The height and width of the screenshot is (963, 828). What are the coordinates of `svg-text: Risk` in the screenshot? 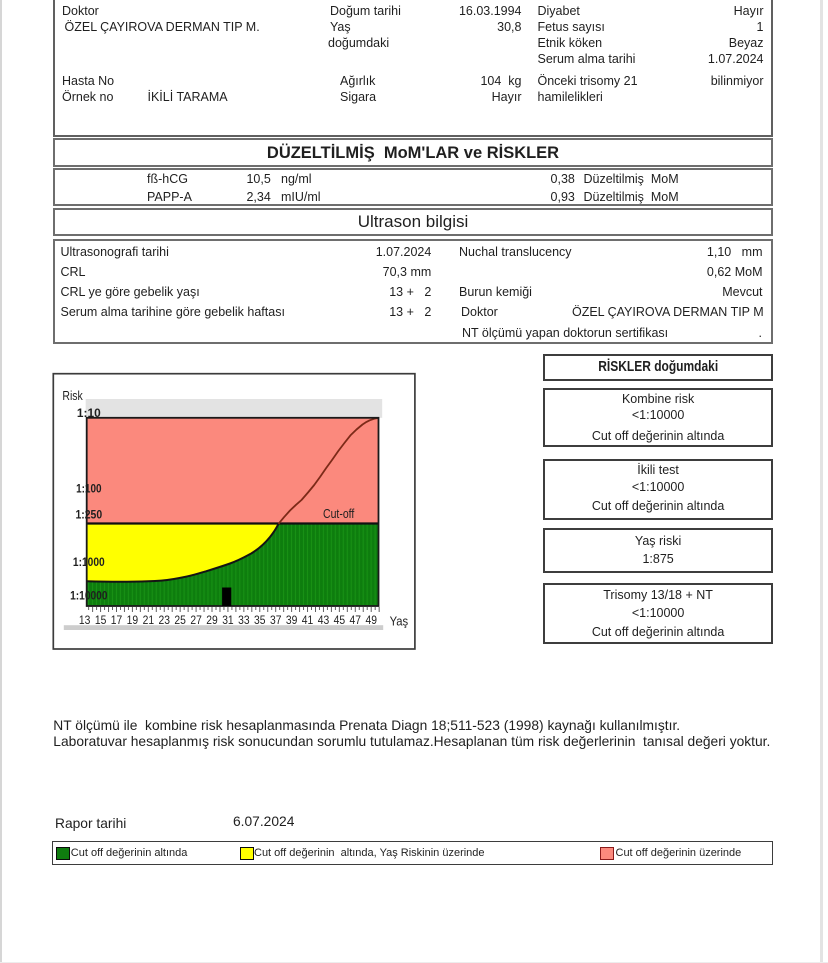 It's located at (72, 396).